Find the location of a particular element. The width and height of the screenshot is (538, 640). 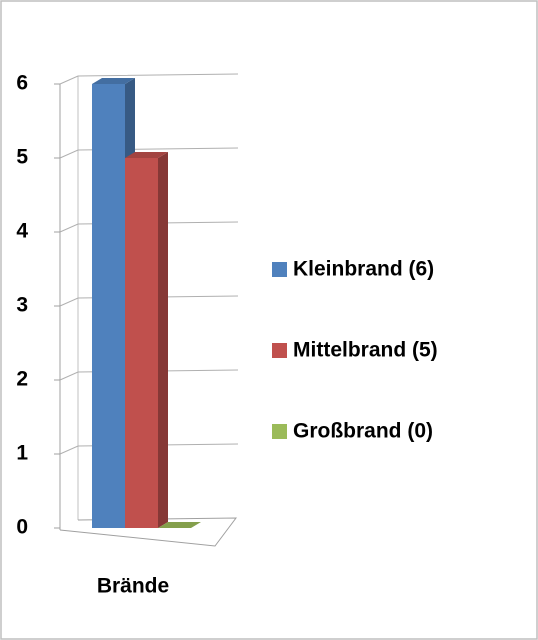

x-tick-label: Brände is located at coordinates (133, 586).